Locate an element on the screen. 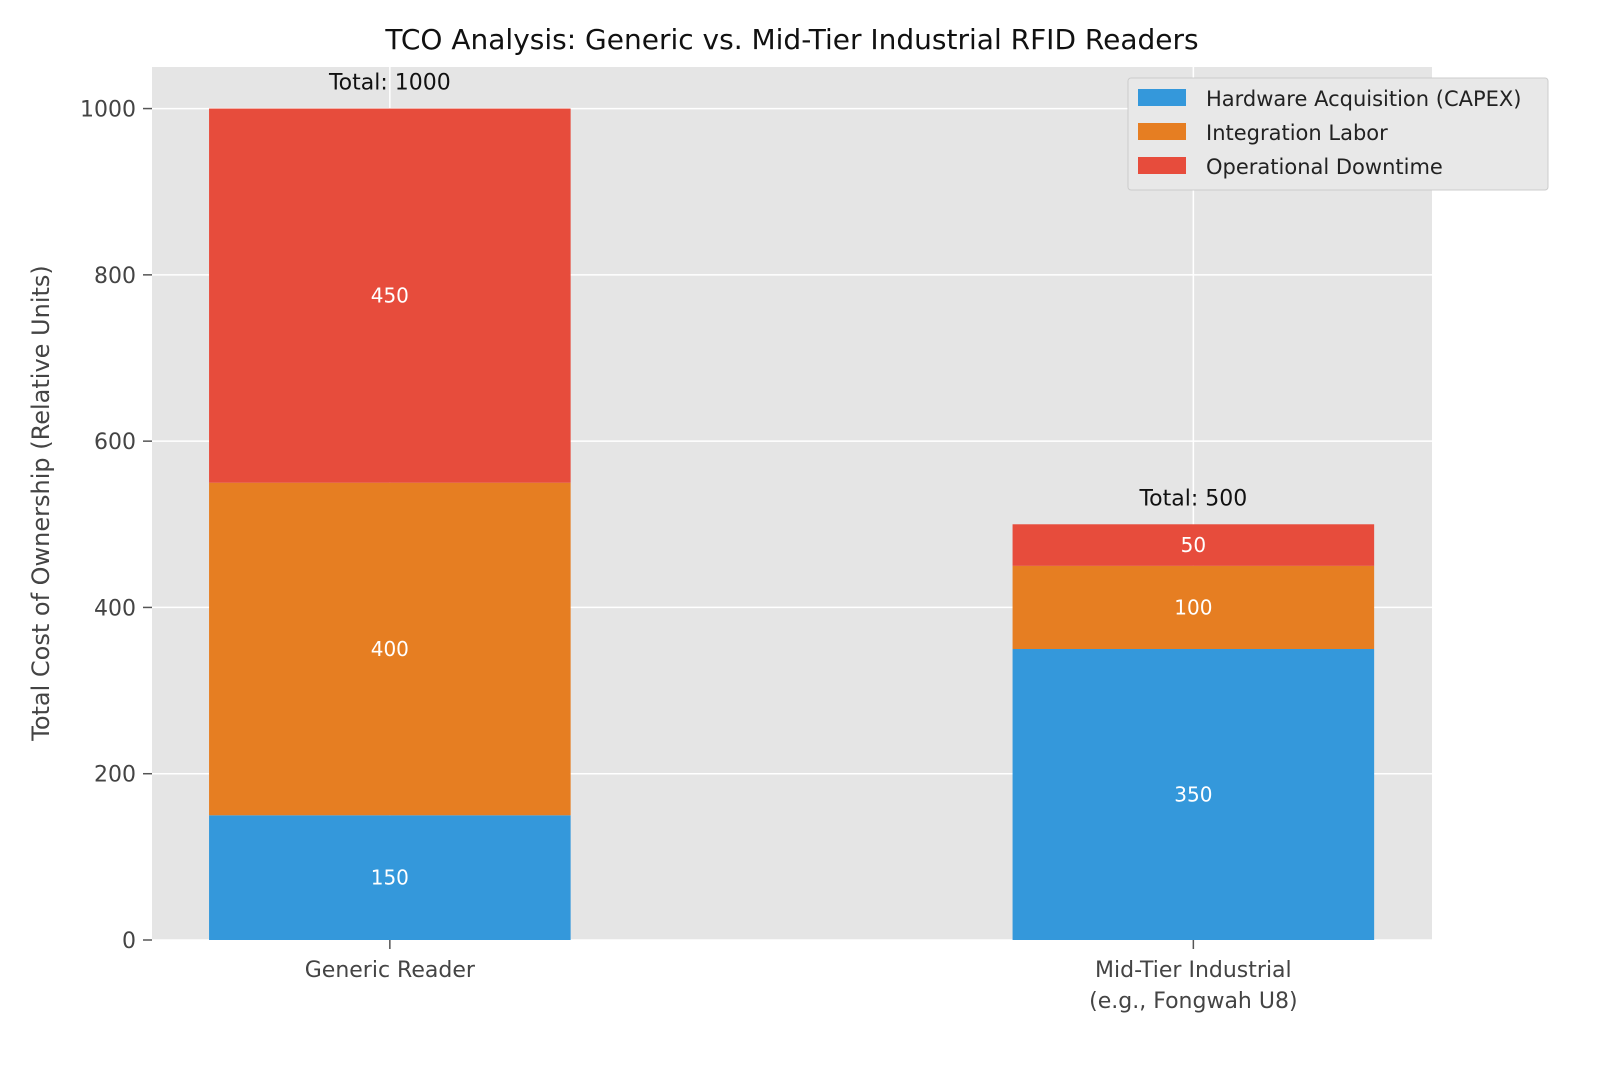 This screenshot has height=1071, width=1600. total-label: Total: 1000 is located at coordinates (389, 83).